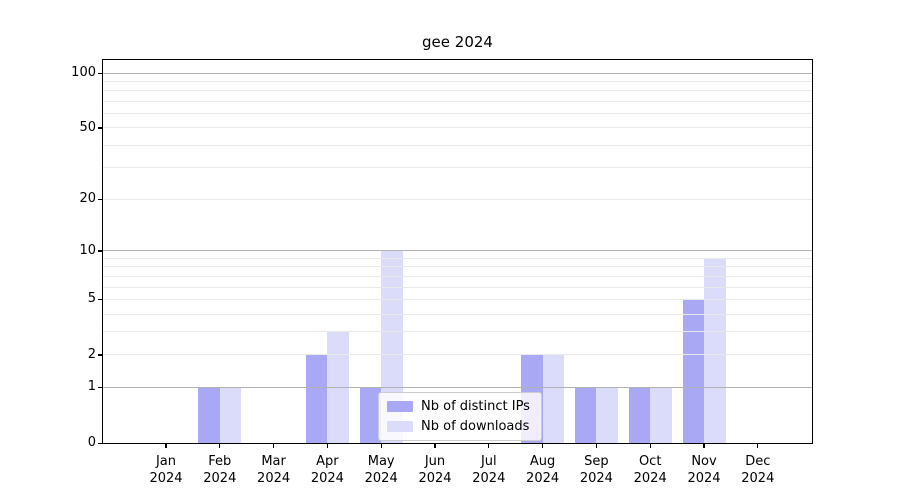 The width and height of the screenshot is (900, 500). Describe the element at coordinates (230, 415) in the screenshot. I see `bar-downloads-Feb` at that location.